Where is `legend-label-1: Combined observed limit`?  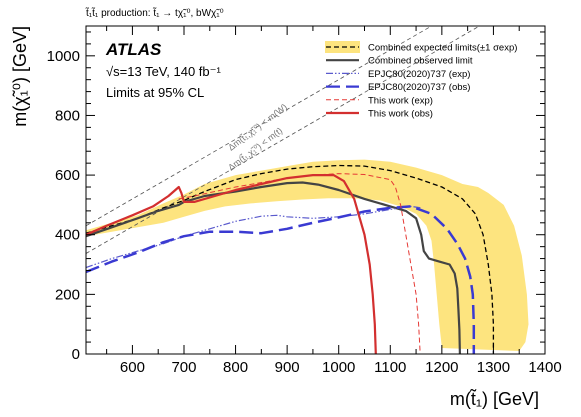
legend-label-1: Combined observed limit is located at coordinates (420, 61).